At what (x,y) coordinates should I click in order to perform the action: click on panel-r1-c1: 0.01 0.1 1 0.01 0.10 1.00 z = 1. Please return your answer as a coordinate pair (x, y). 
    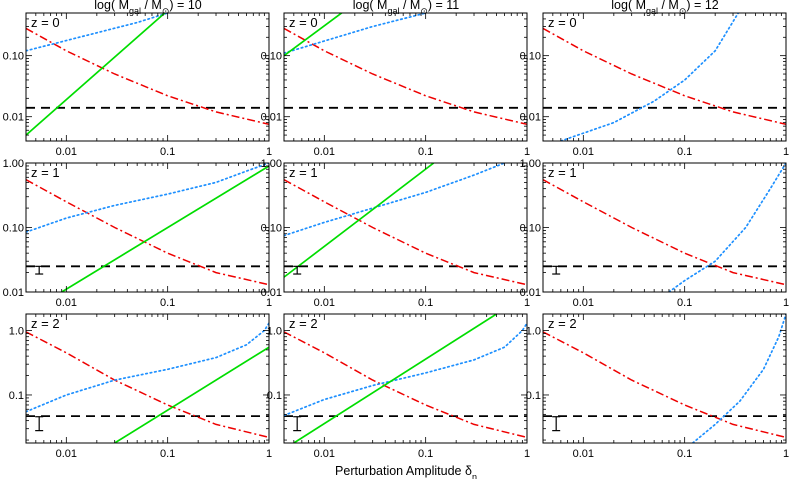
    Looking at the image, I should click on (395, 233).